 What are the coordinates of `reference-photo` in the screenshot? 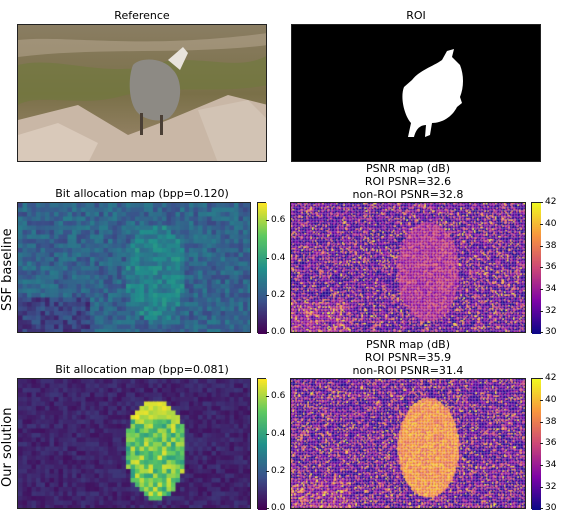 It's located at (142, 93).